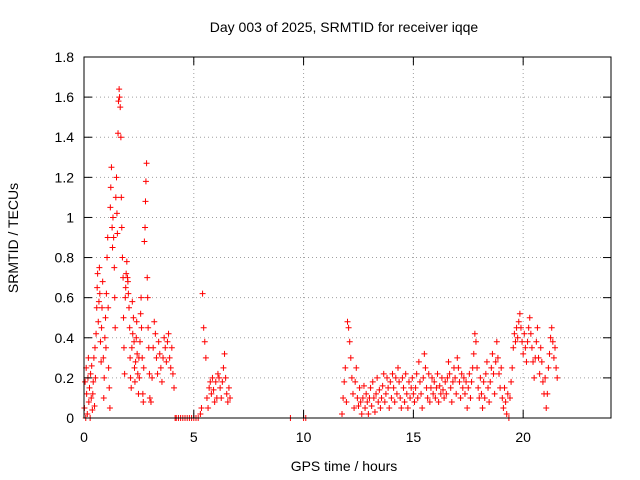 This screenshot has width=640, height=480. What do you see at coordinates (65, 97) in the screenshot?
I see `y-tick-label: 1.6` at bounding box center [65, 97].